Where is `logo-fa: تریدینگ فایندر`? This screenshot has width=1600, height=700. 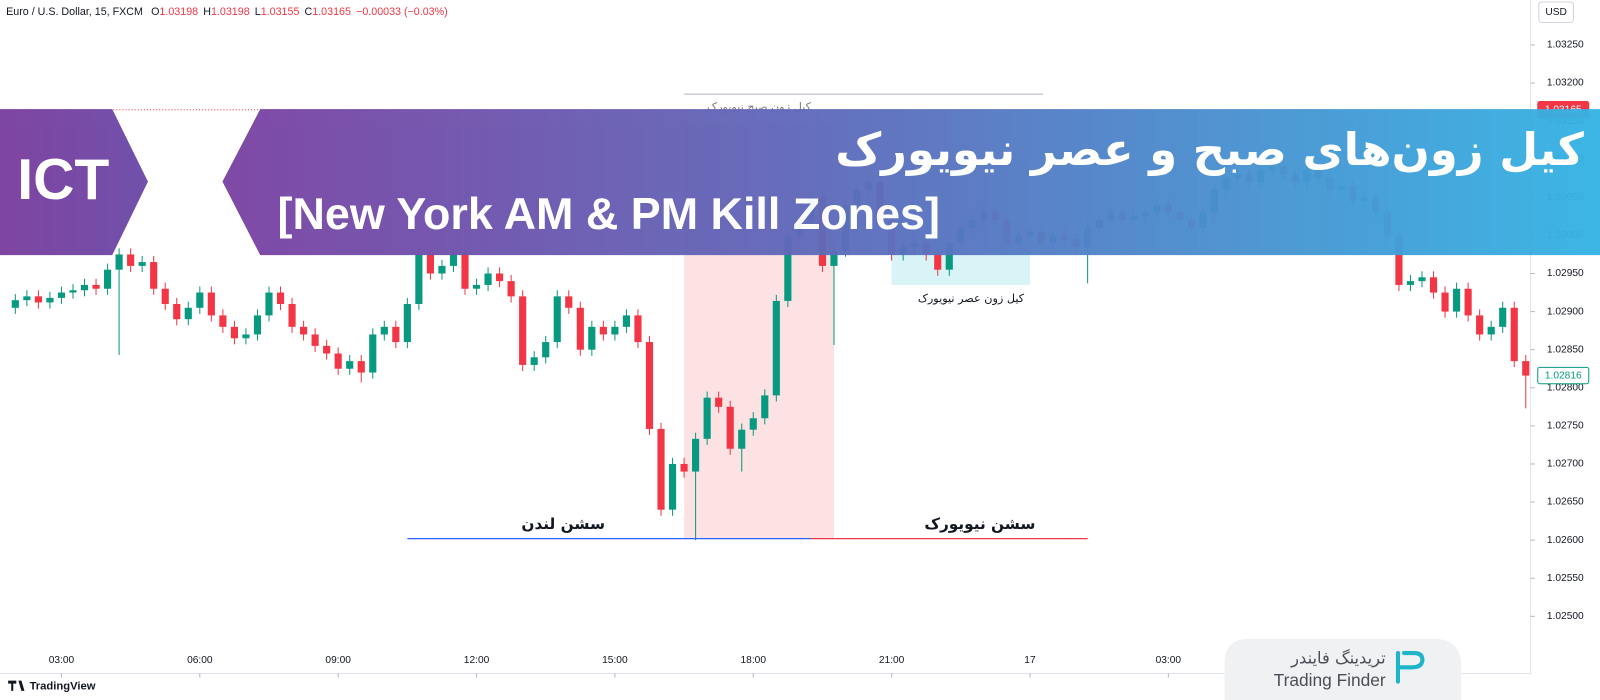 logo-fa: تریدینگ فایندر is located at coordinates (1338, 659).